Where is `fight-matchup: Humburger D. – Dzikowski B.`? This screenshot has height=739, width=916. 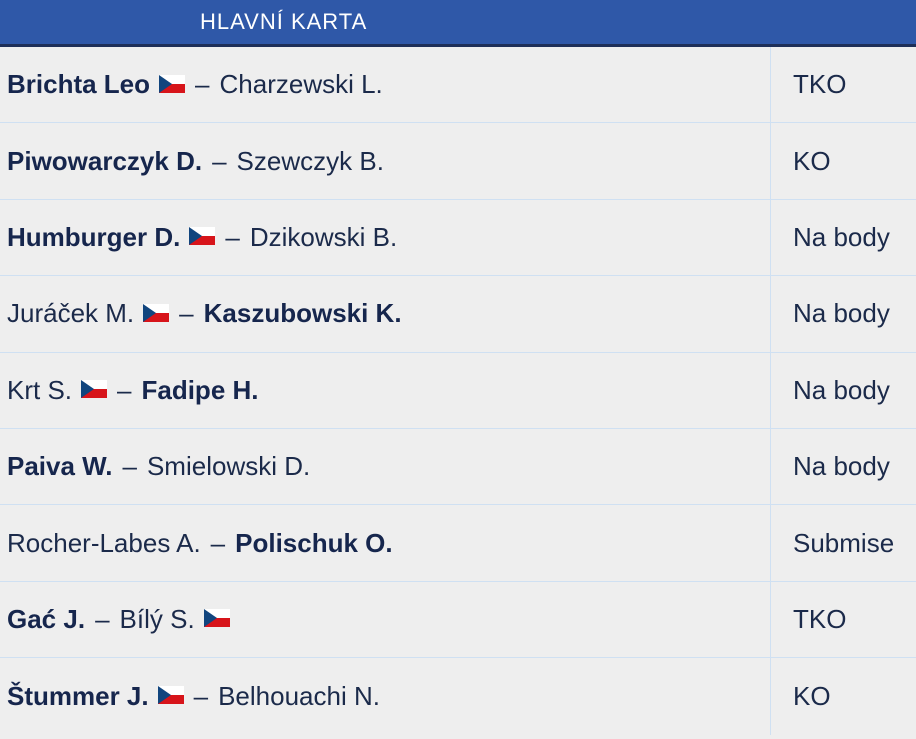
fight-matchup: Humburger D. – Dzikowski B. is located at coordinates (385, 237).